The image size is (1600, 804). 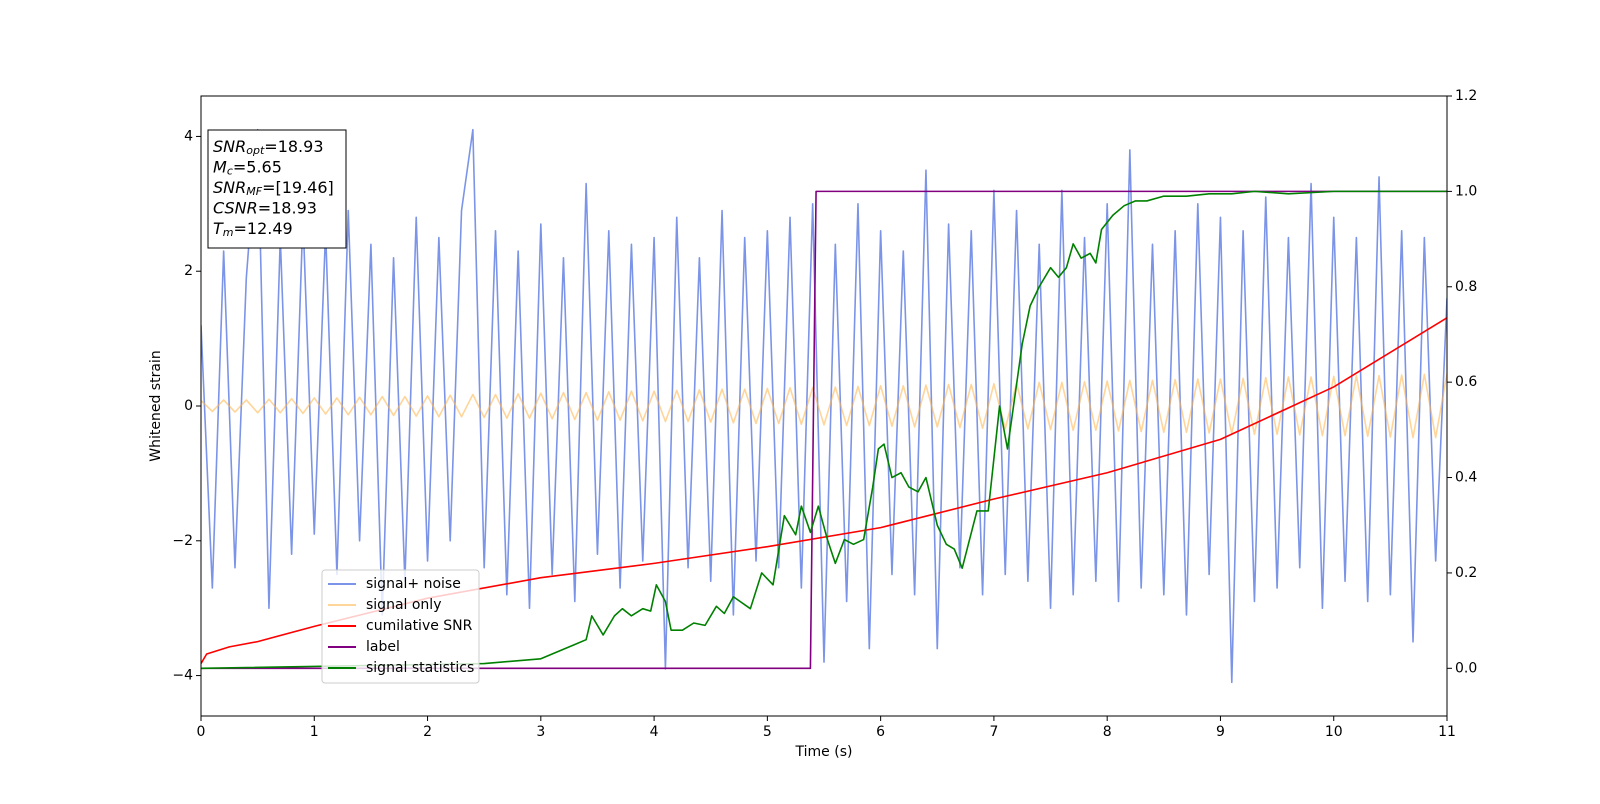 What do you see at coordinates (228, 232) in the screenshot?
I see `stats-subscript: m` at bounding box center [228, 232].